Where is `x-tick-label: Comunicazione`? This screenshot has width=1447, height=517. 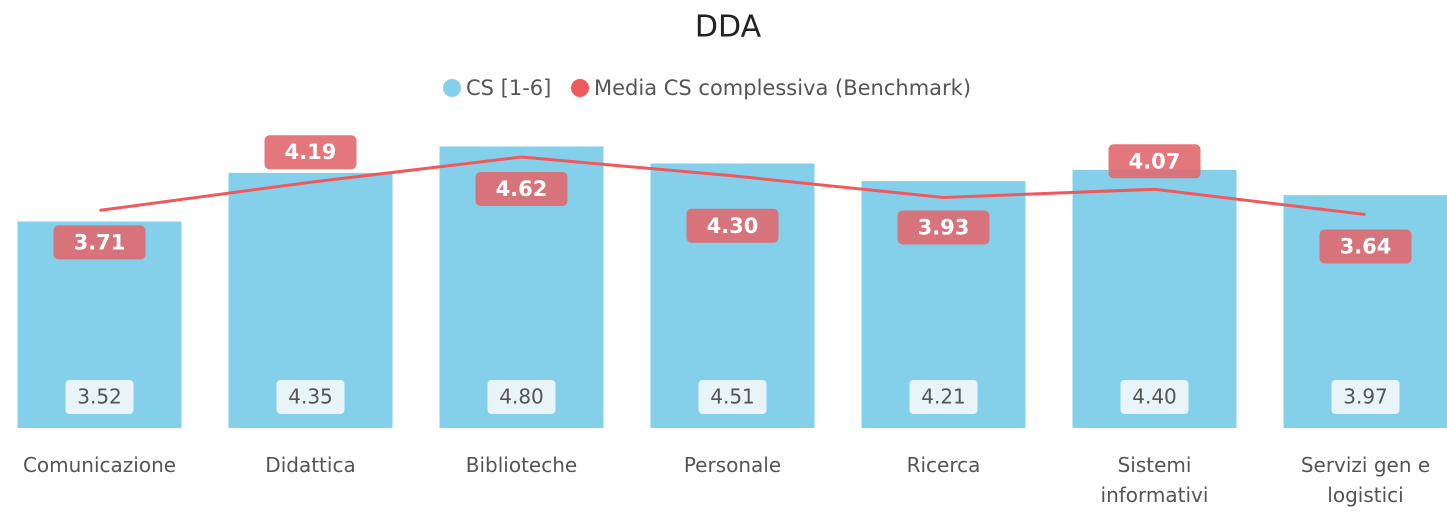 x-tick-label: Comunicazione is located at coordinates (99, 465).